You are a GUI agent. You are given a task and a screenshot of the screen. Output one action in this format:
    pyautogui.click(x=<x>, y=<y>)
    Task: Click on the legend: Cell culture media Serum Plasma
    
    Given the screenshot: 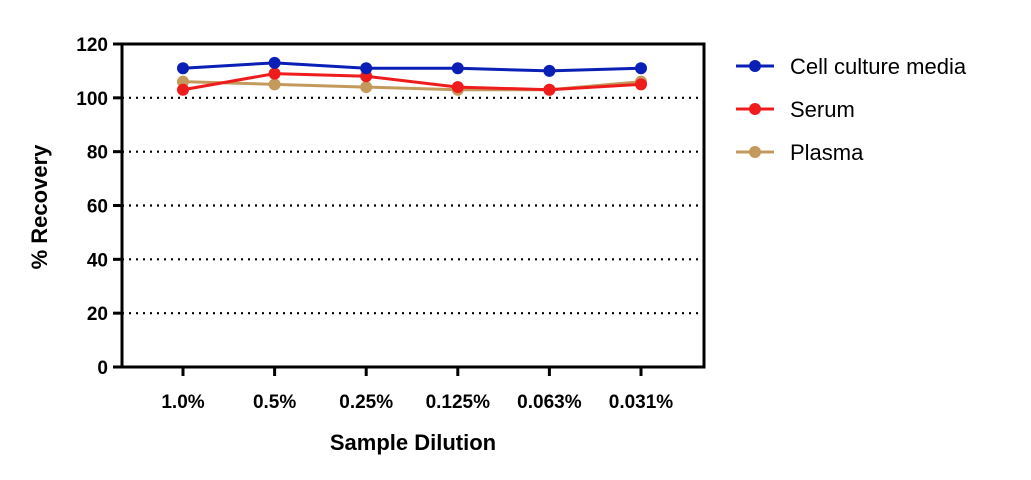 What is the action you would take?
    pyautogui.click(x=851, y=109)
    